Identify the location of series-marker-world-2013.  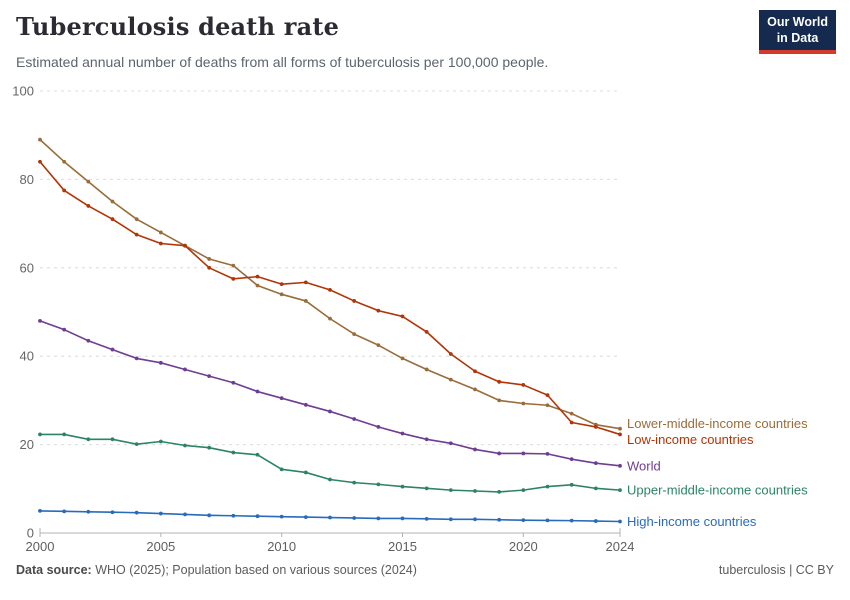
(354, 419).